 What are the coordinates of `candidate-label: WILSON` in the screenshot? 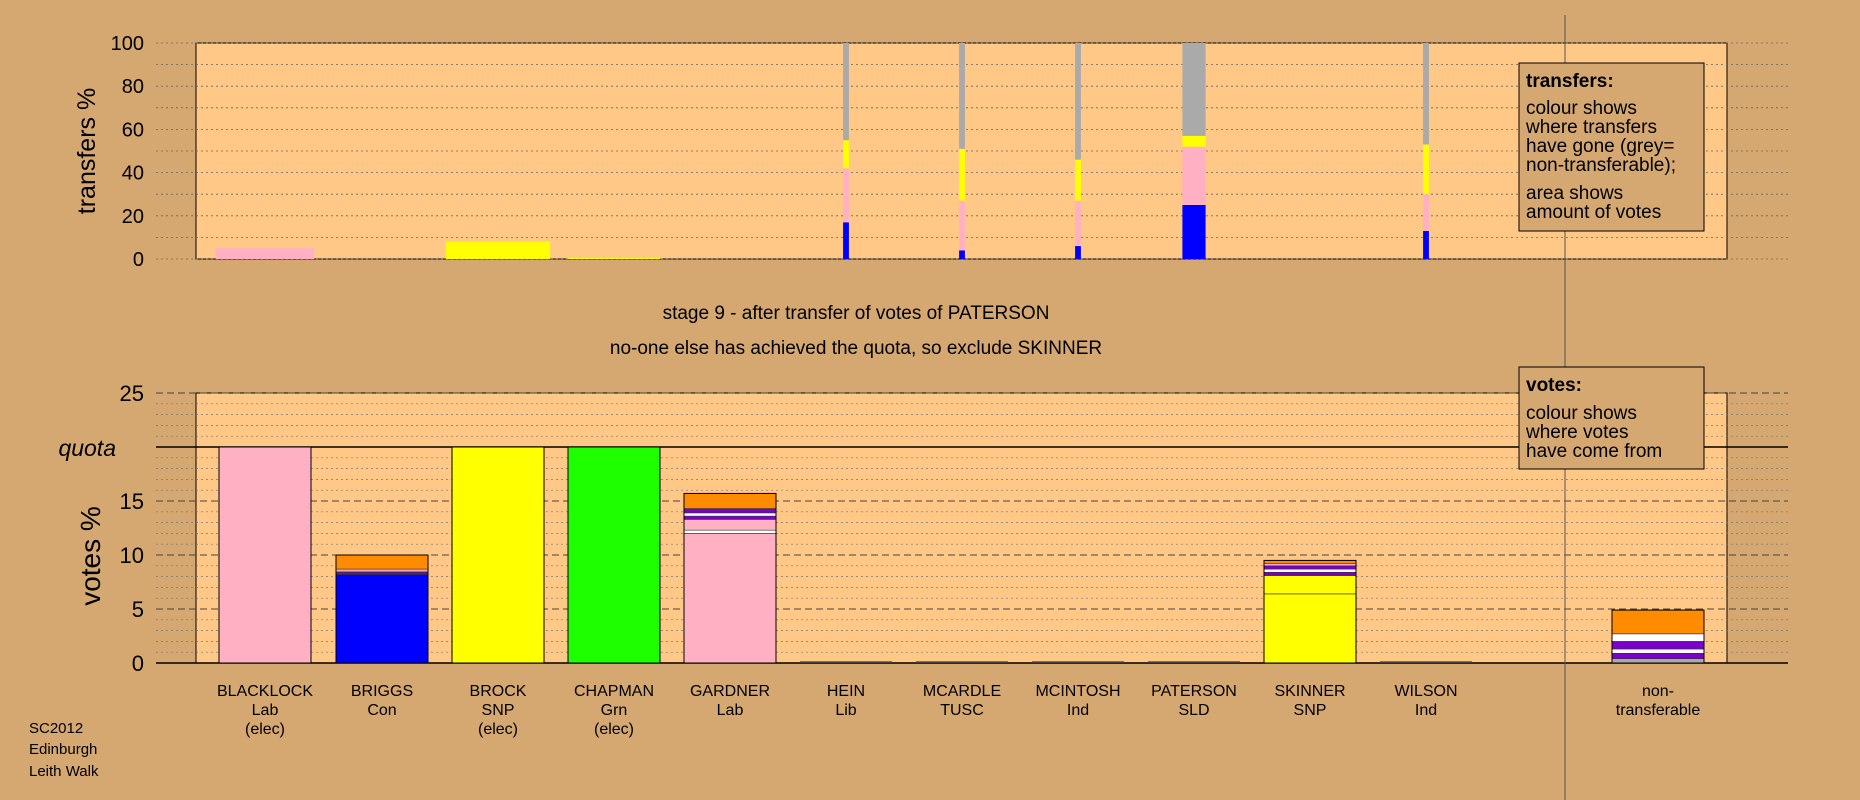 It's located at (1425, 691).